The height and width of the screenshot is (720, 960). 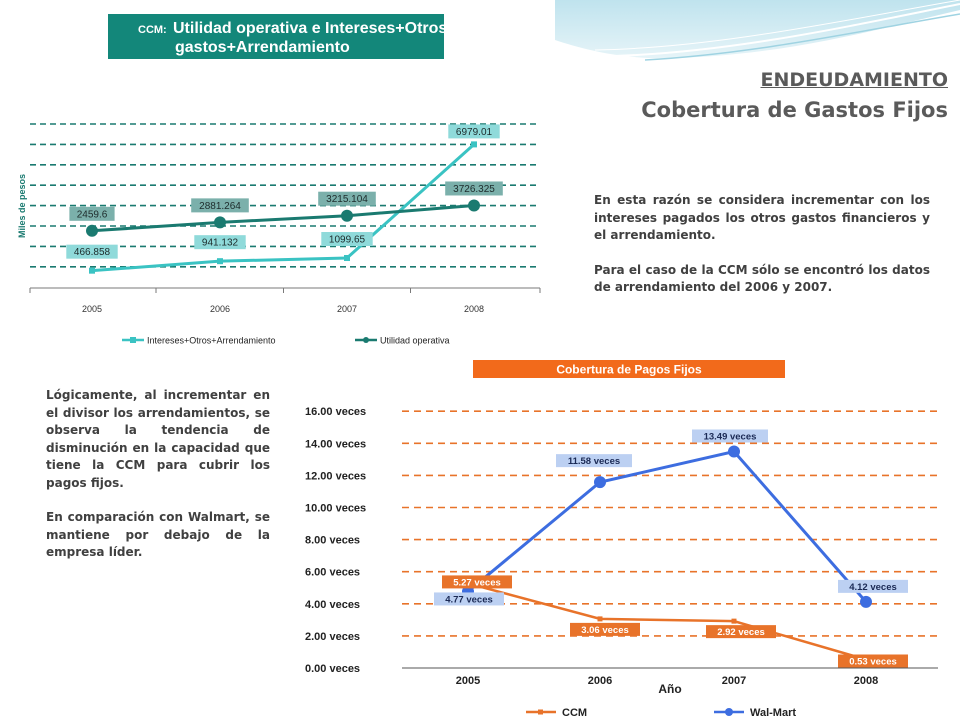 I want to click on chart2-x-tick-label: 2006, so click(x=600, y=681).